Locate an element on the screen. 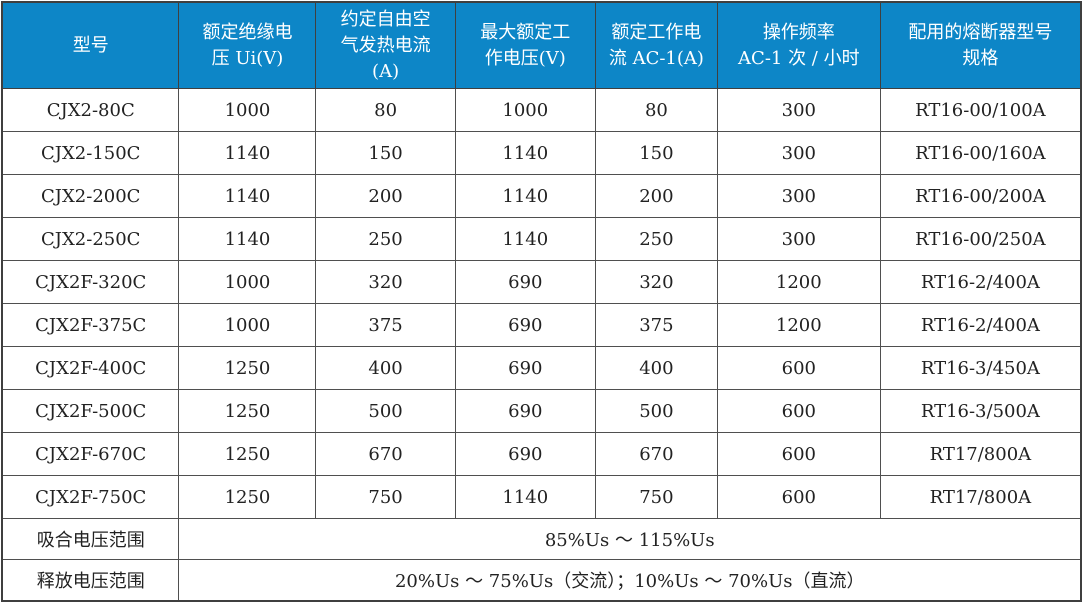 Image resolution: width=1085 pixels, height=612 pixels. table-row: CJX2-250C 1140 250 1140 250 300 RT16-00/250A is located at coordinates (541, 239).